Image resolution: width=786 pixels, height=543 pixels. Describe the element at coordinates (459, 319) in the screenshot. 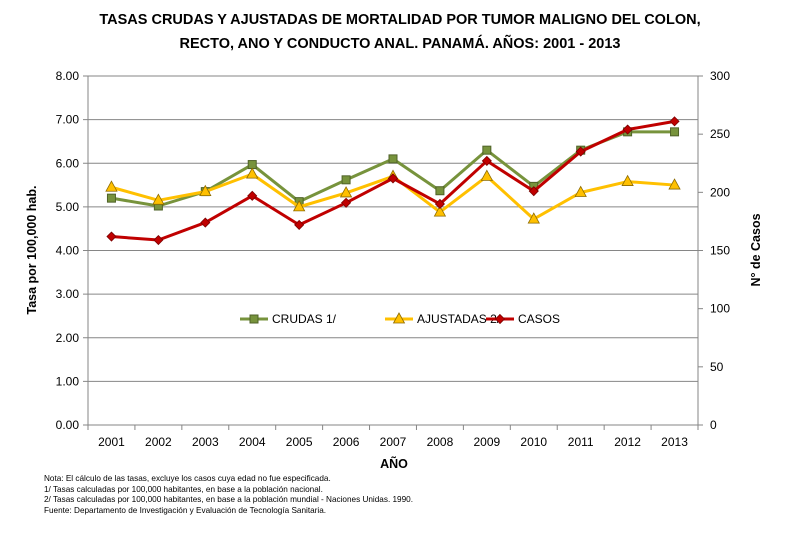

I see `legend-label: AJUSTADAS 2/` at that location.